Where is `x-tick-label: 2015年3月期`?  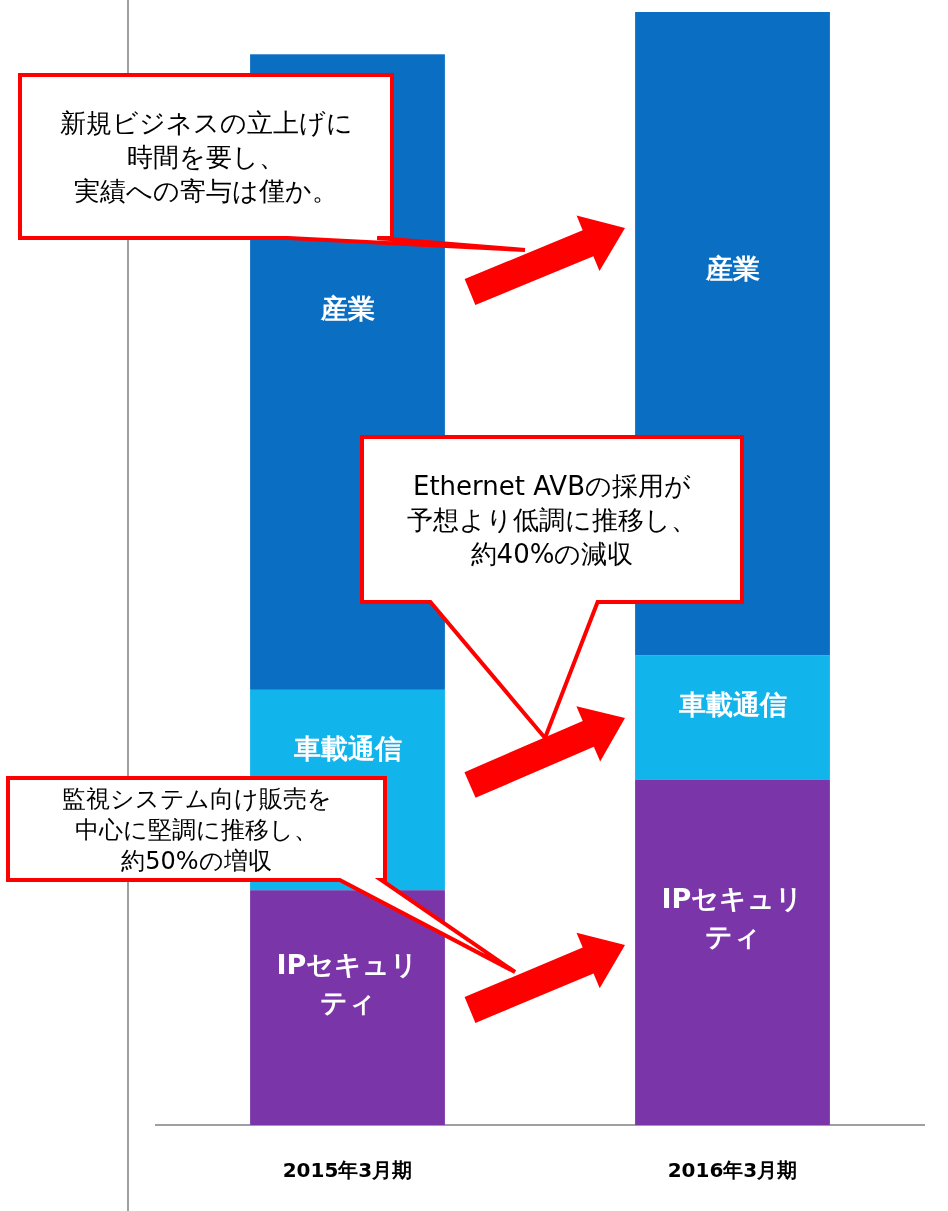
x-tick-label: 2015年3月期 is located at coordinates (347, 1170).